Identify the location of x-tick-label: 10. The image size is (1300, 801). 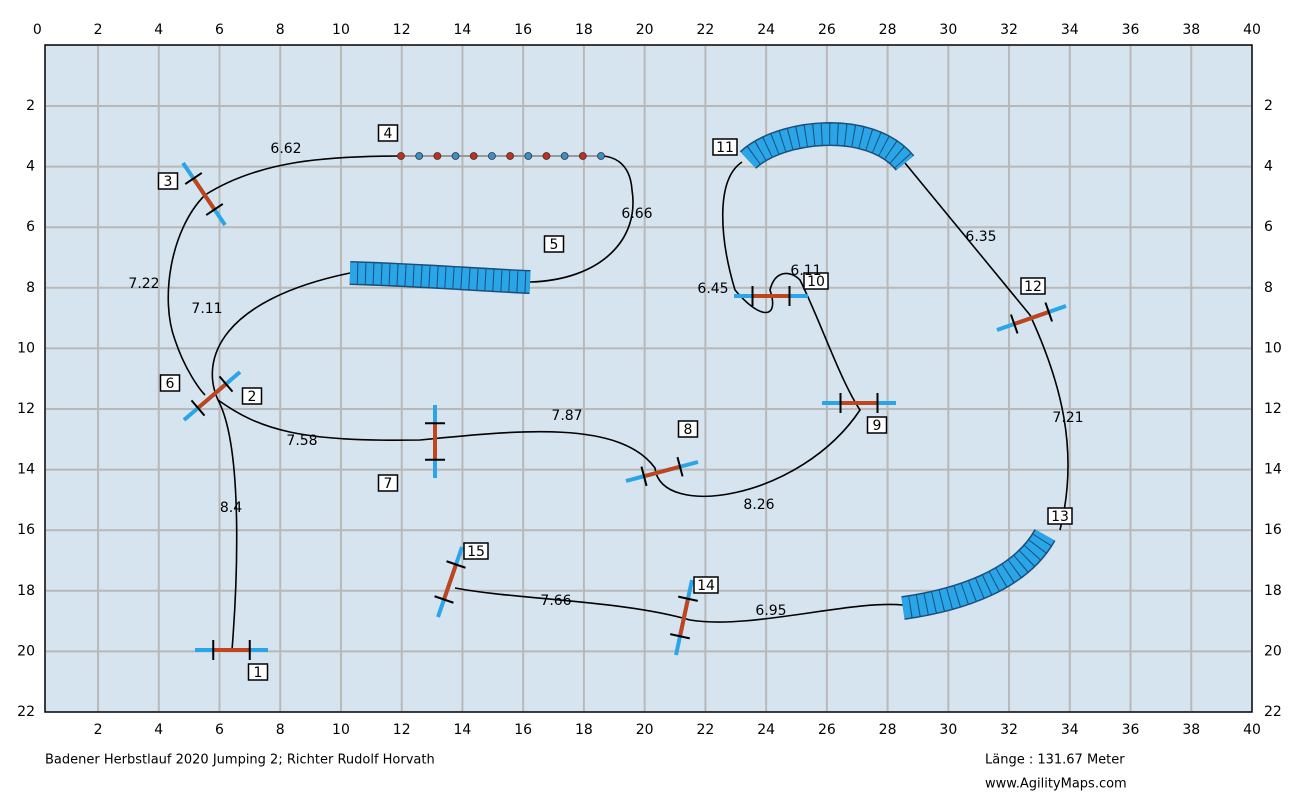
(341, 730).